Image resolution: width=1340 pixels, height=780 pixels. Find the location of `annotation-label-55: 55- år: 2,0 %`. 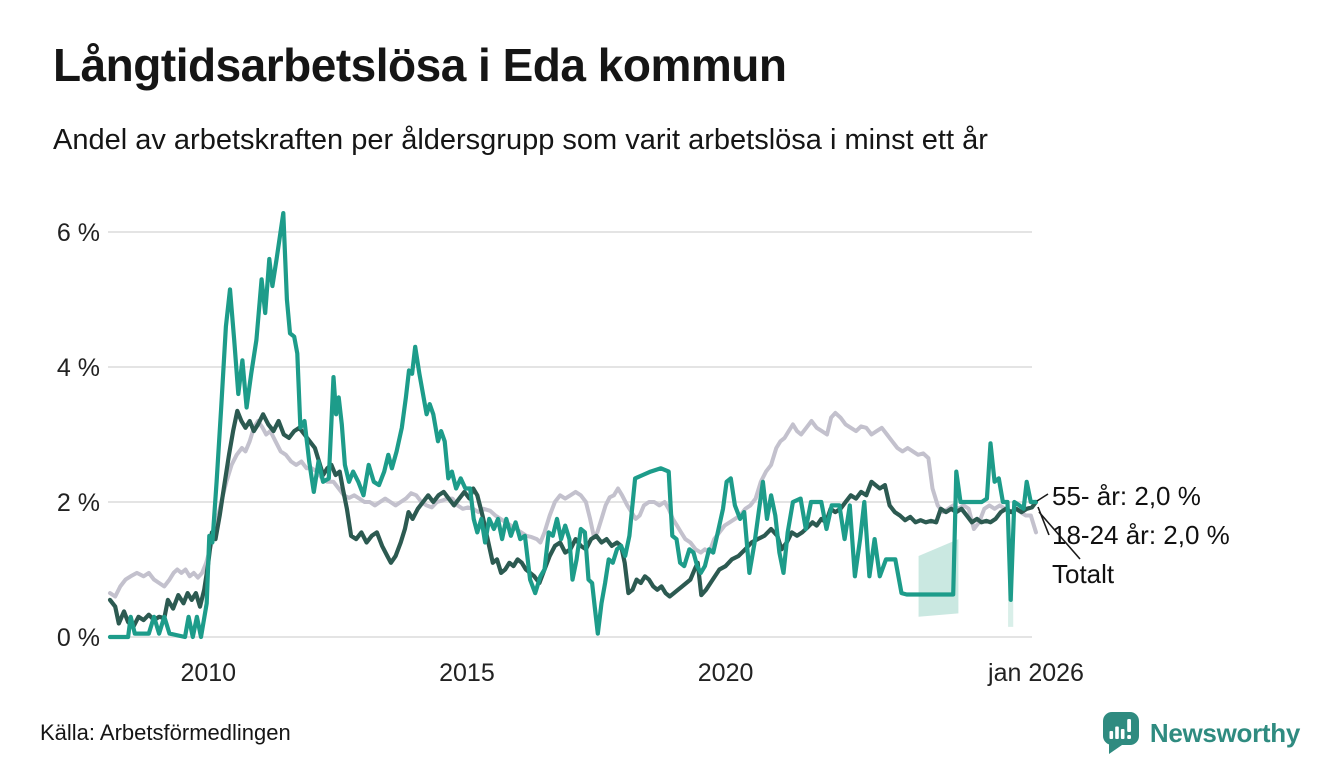

annotation-label-55: 55- år: 2,0 % is located at coordinates (1126, 496).